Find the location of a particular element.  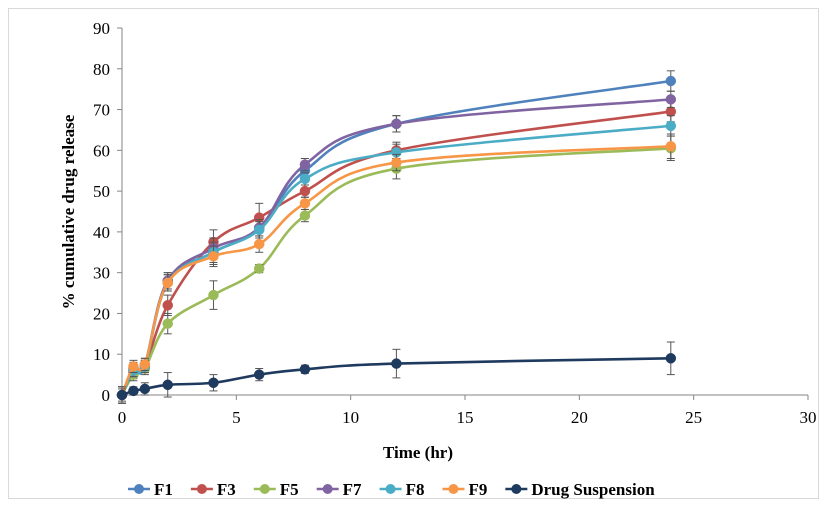

legend: F1 F3 F5 F7 F8 F9 Drug Suspension is located at coordinates (391, 489).